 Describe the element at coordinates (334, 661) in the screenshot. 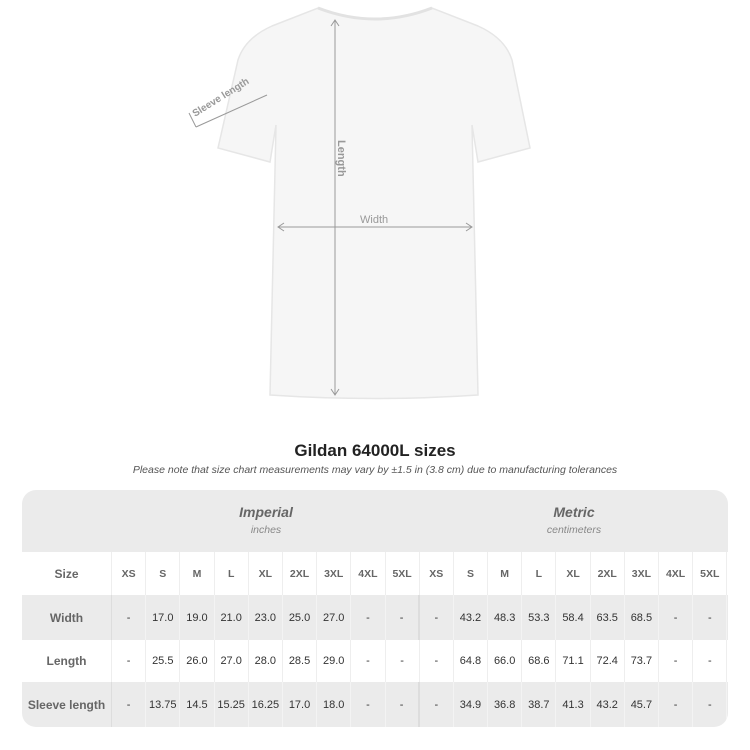

I see `imperial-value-cell: 29.0` at that location.